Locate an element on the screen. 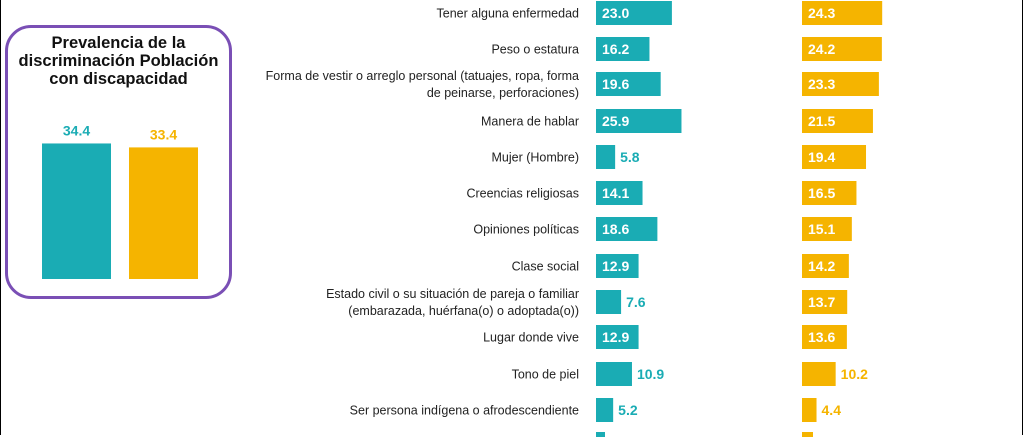  category-label-line: (embarazada, huérfana(o) o adoptada(o)) is located at coordinates (463, 311).